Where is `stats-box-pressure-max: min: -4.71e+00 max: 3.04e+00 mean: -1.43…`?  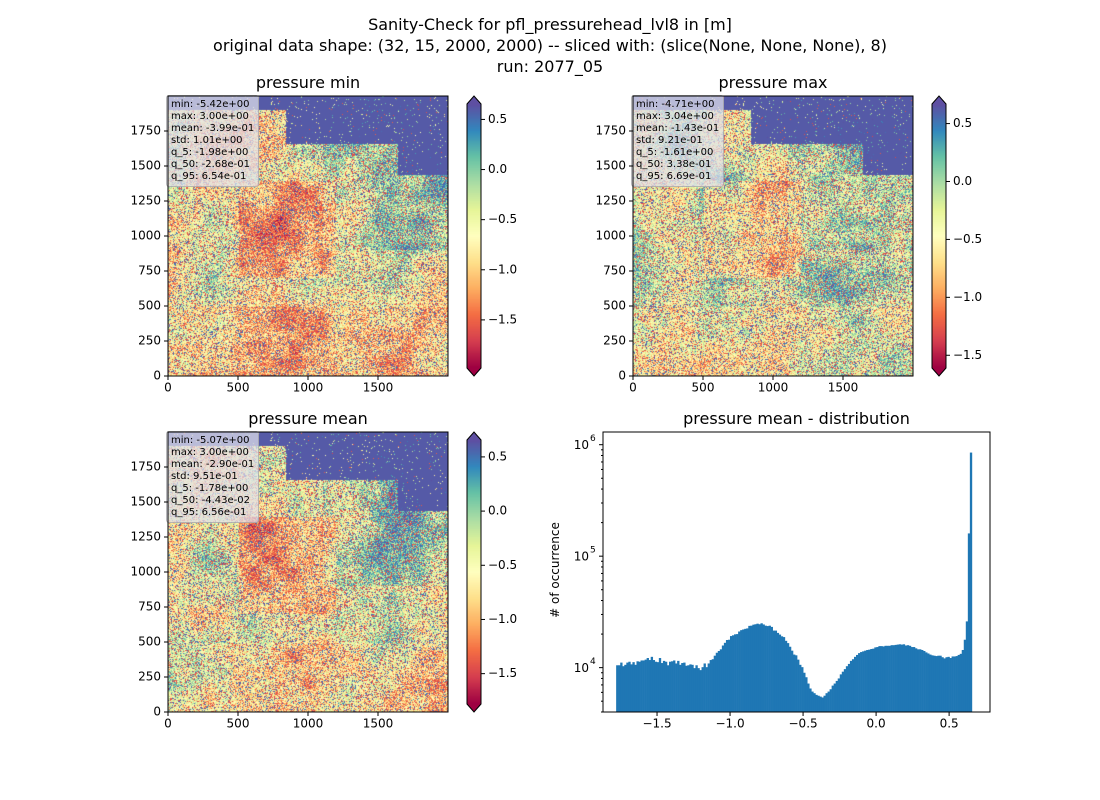 stats-box-pressure-max: min: -4.71e+00 max: 3.04e+00 mean: -1.43… is located at coordinates (678, 141).